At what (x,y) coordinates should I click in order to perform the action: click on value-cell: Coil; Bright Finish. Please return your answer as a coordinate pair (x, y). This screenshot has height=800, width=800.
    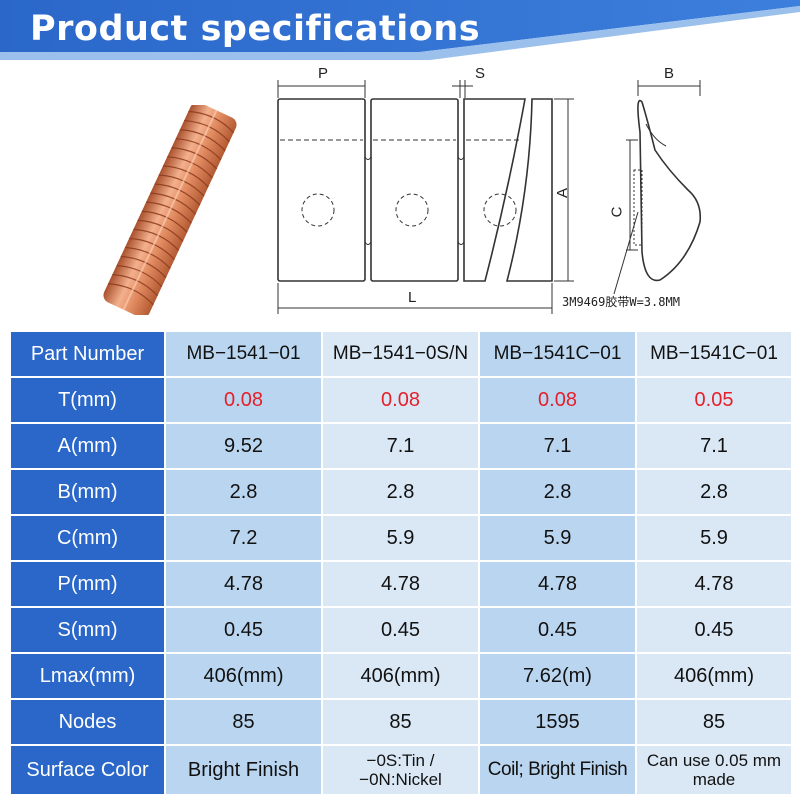
    Looking at the image, I should click on (557, 770).